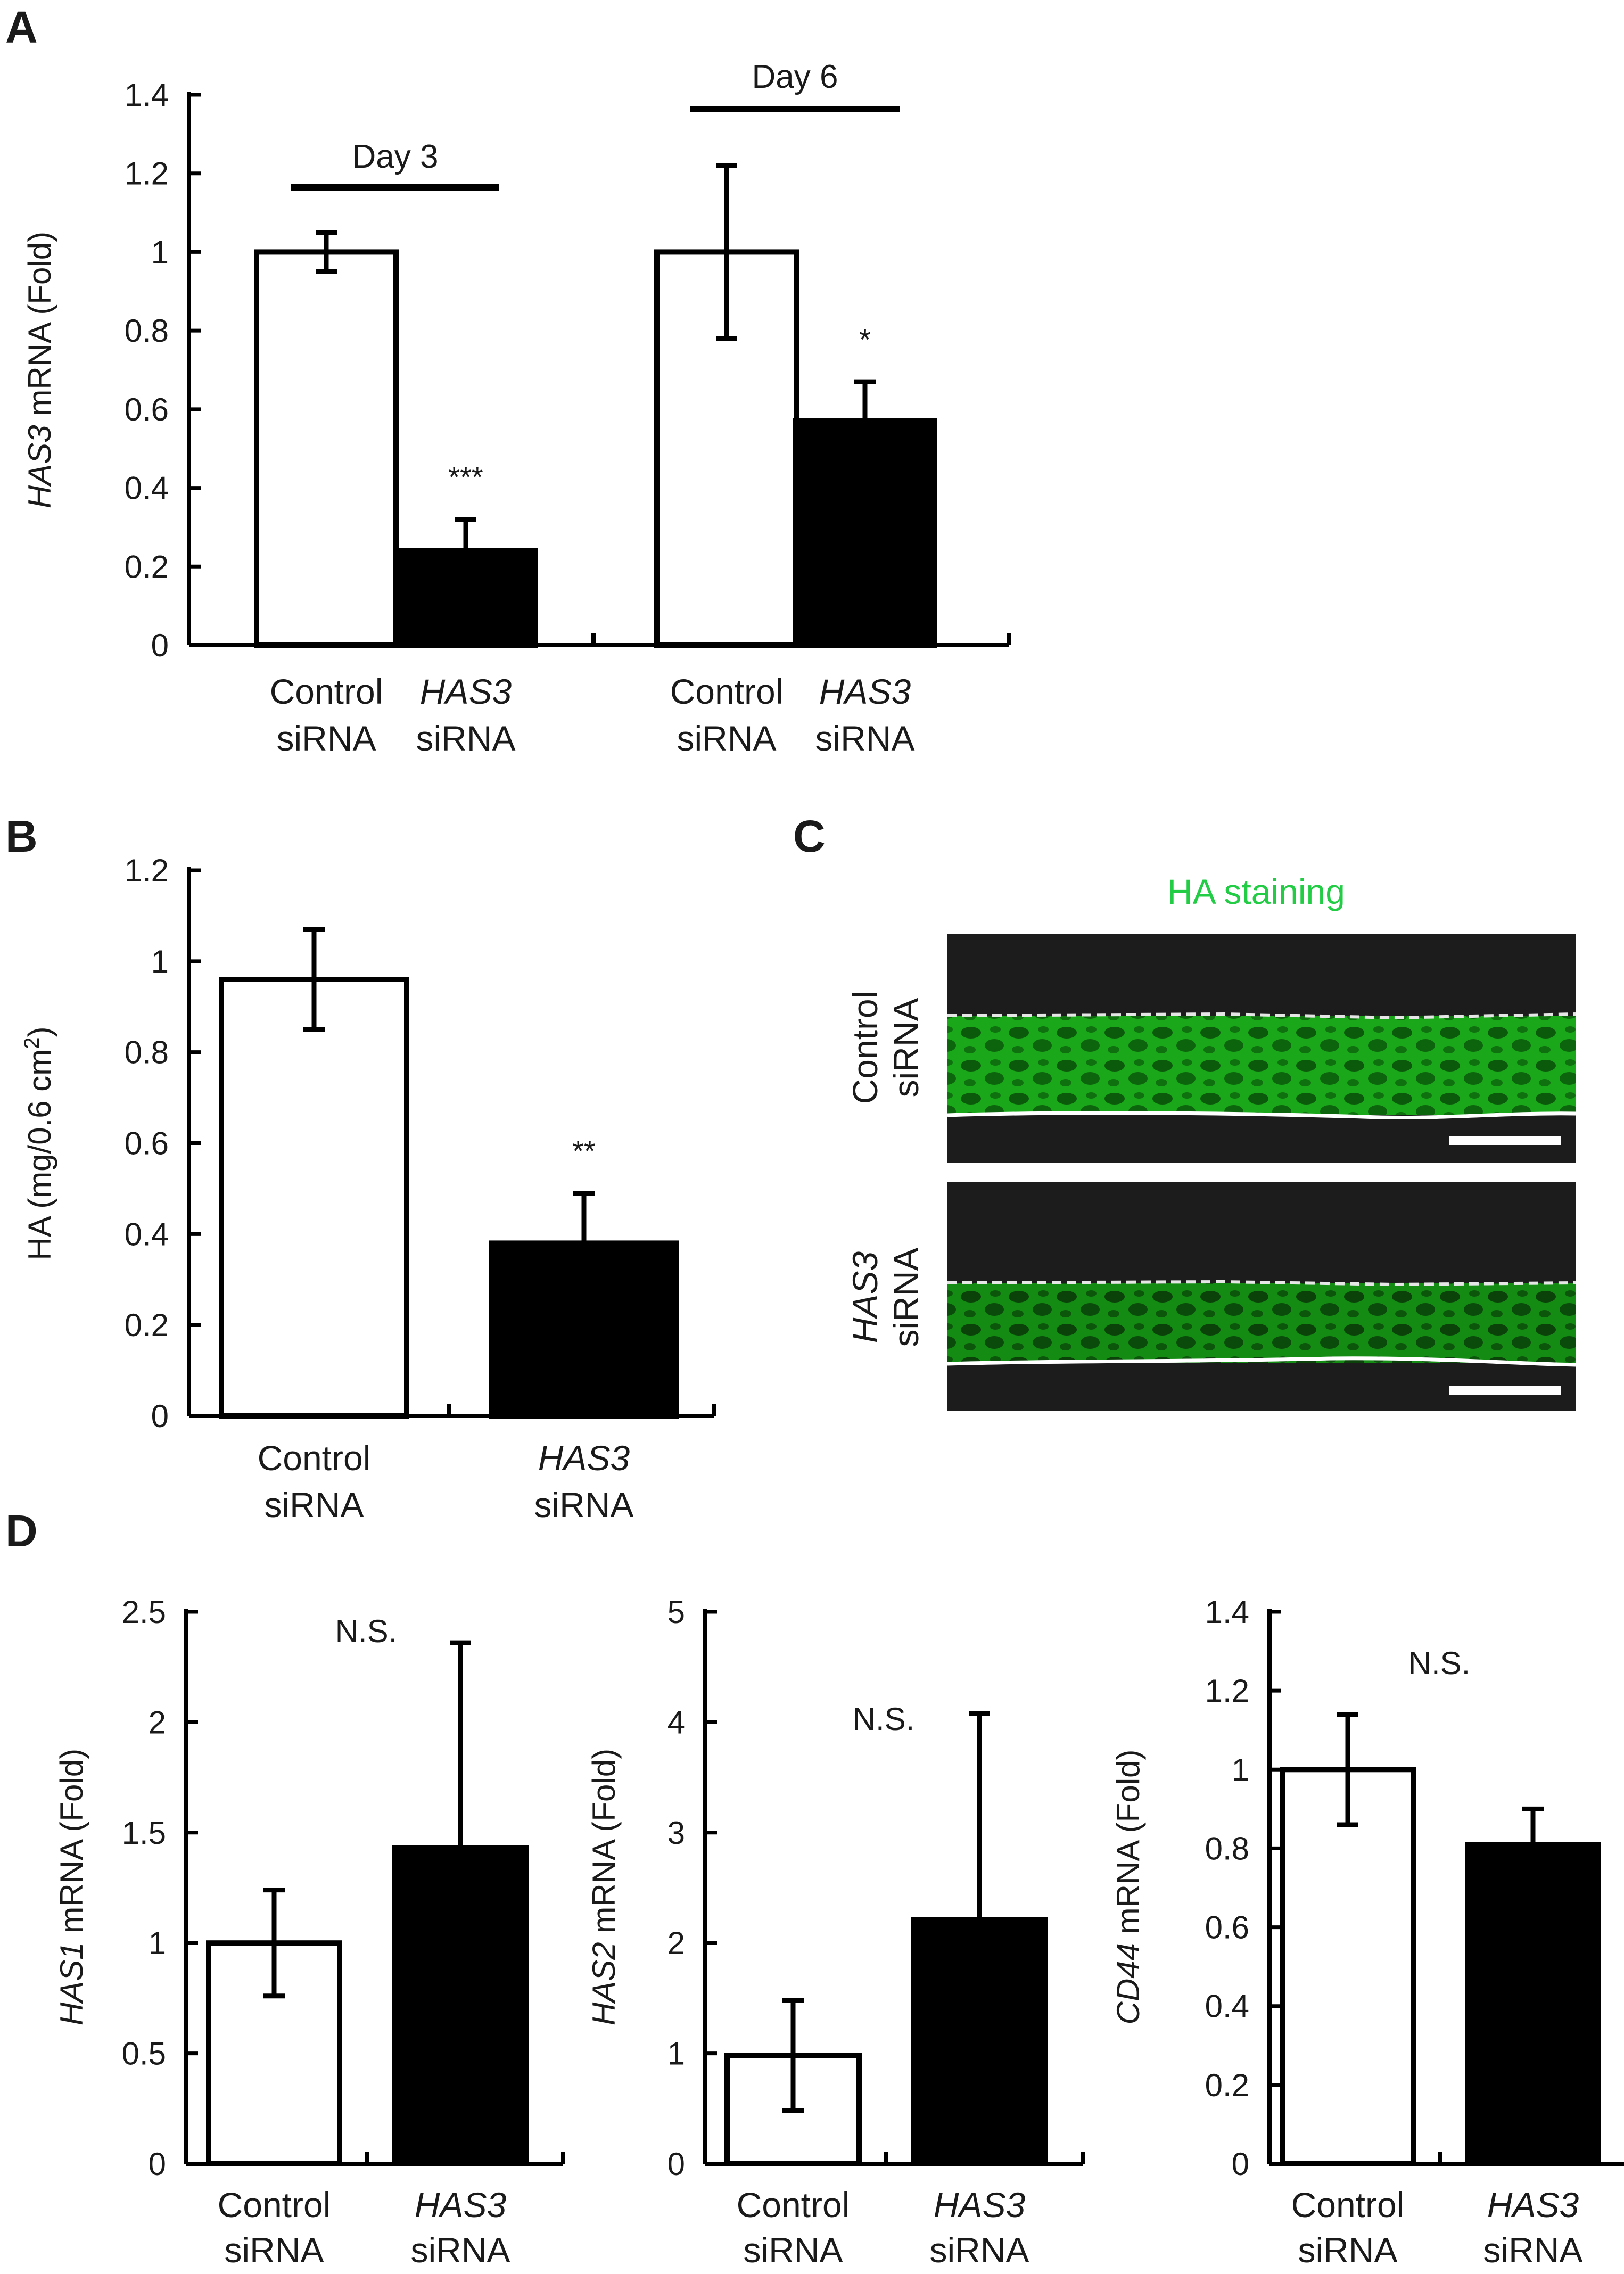 The height and width of the screenshot is (2274, 1624). Describe the element at coordinates (21, 836) in the screenshot. I see `panel-letter-b: B` at that location.